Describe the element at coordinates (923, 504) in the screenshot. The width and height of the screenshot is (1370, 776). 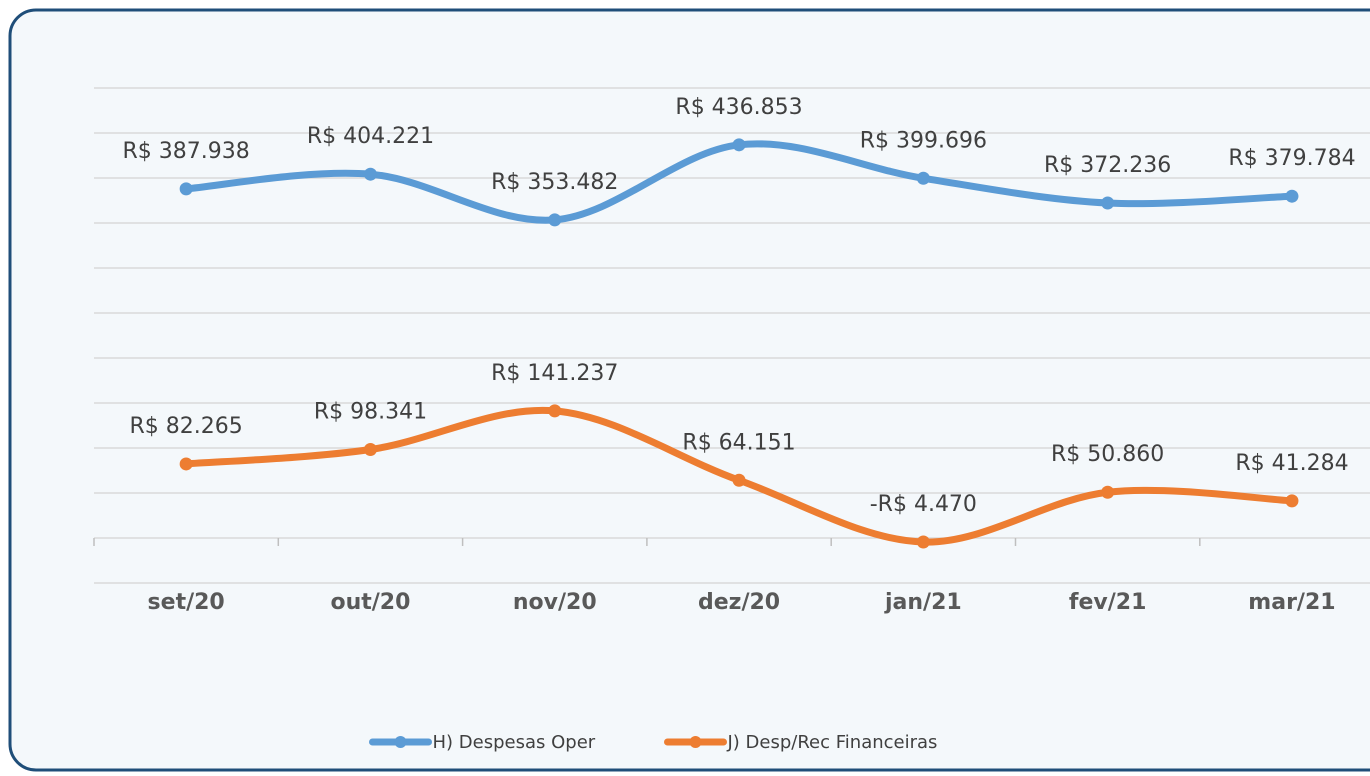
I see `data-label: -R$ 4.470` at that location.